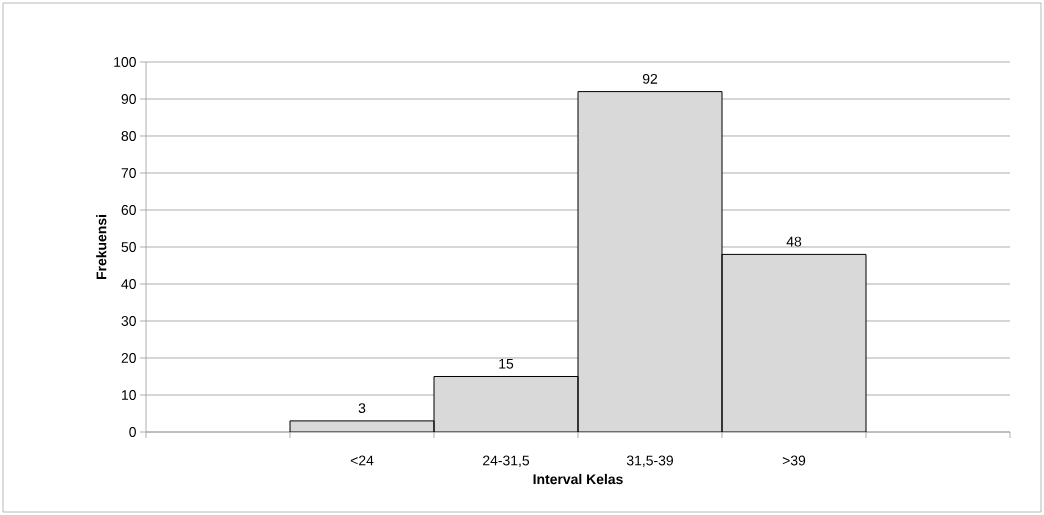 Image resolution: width=1044 pixels, height=515 pixels. Describe the element at coordinates (128, 99) in the screenshot. I see `y-tick-label: 90` at that location.